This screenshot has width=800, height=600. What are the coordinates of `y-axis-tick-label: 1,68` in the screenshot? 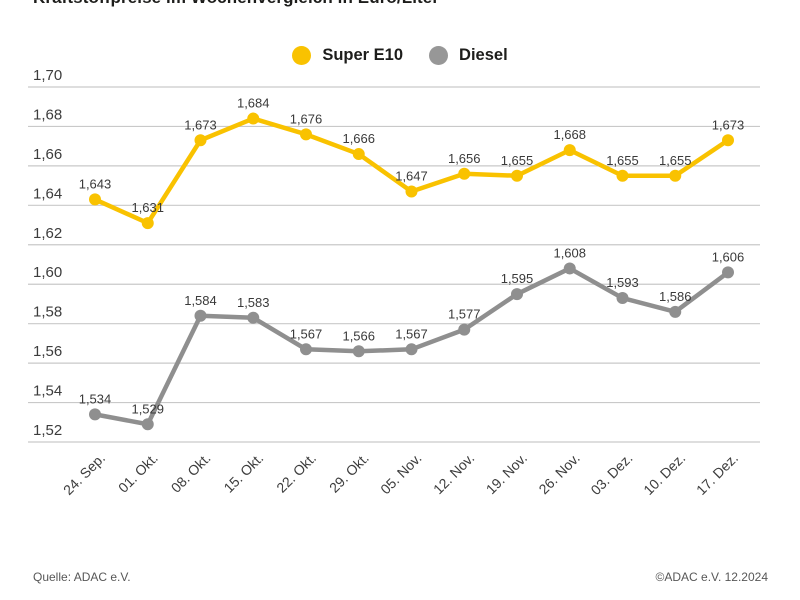 It's located at (47, 114).